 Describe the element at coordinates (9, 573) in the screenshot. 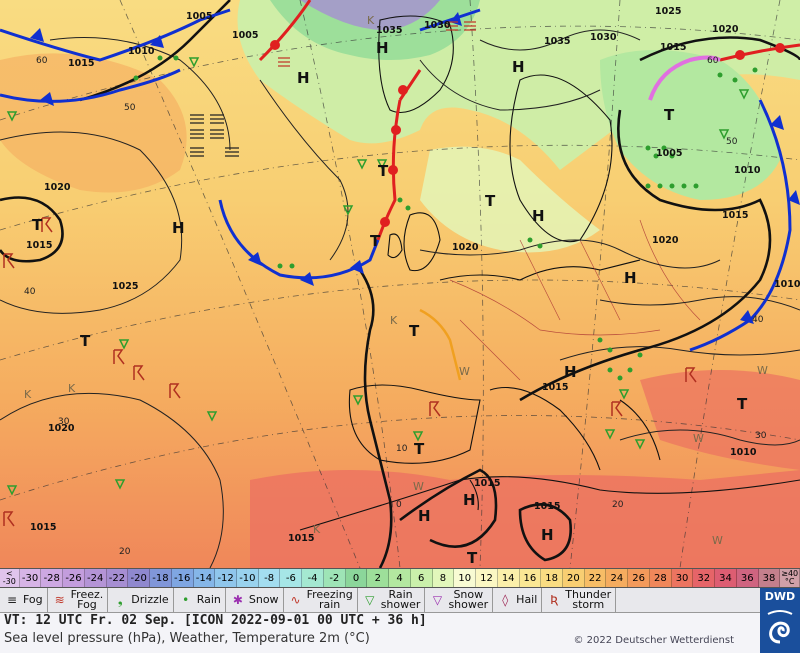

I see `colorbar-low-symbol: <` at that location.